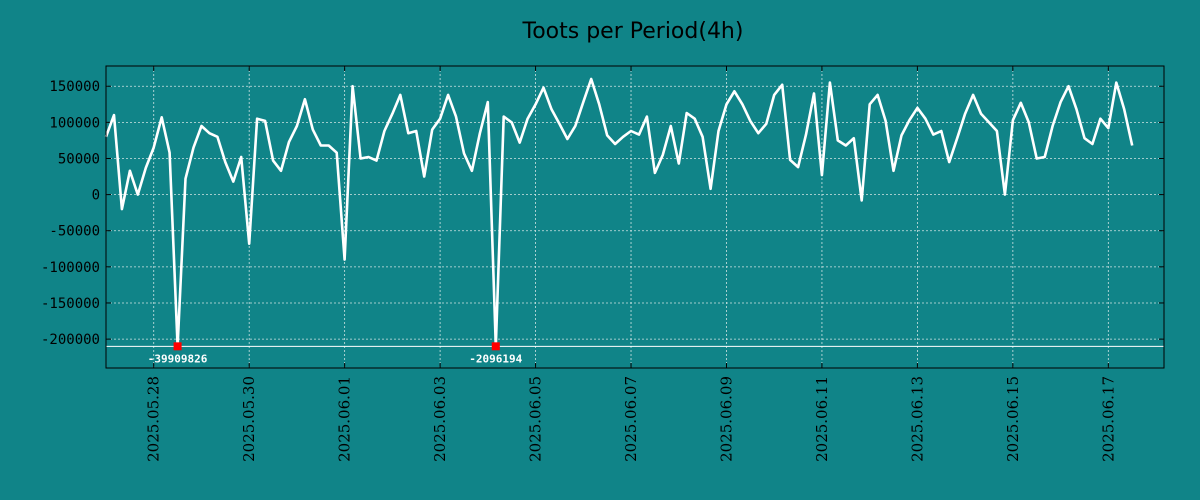 Image resolution: width=1200 pixels, height=500 pixels. Describe the element at coordinates (631, 419) in the screenshot. I see `x-tick-label: 2025.06.07` at that location.